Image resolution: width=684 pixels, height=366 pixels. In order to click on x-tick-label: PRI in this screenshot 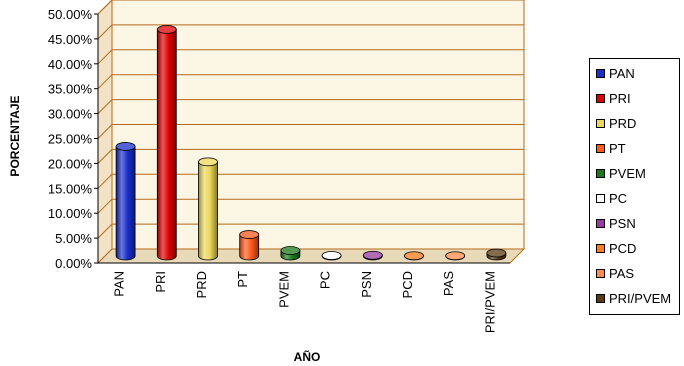, I will do `click(160, 282)`.